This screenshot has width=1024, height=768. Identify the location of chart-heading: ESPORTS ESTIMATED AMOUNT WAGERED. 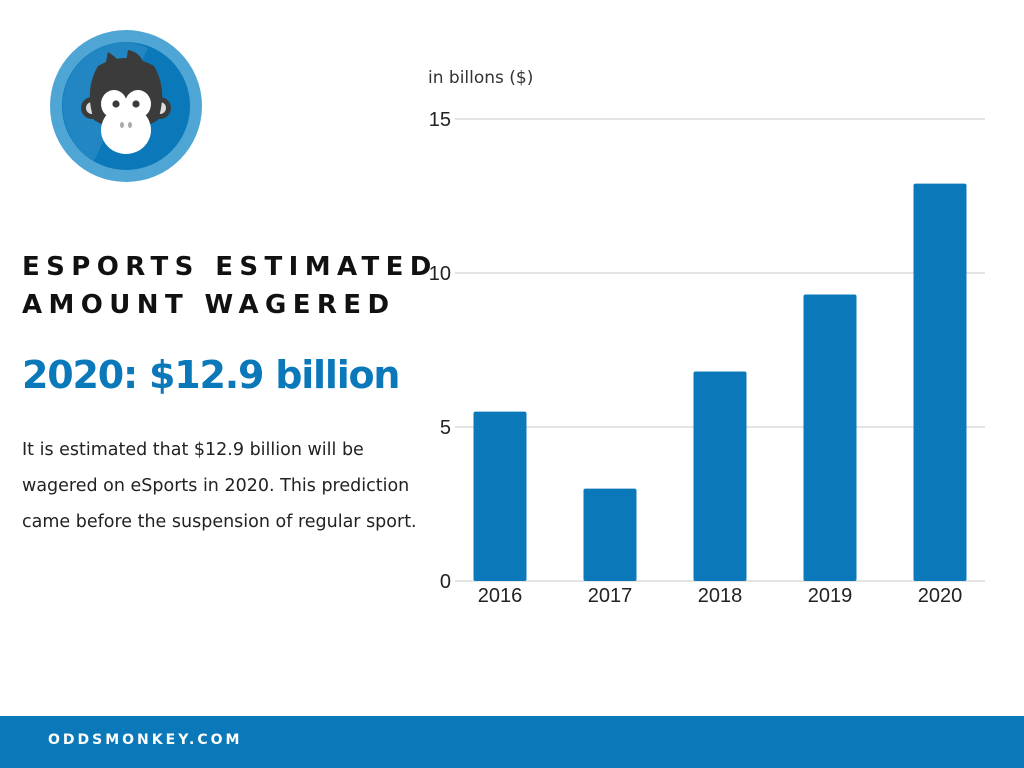
(230, 286).